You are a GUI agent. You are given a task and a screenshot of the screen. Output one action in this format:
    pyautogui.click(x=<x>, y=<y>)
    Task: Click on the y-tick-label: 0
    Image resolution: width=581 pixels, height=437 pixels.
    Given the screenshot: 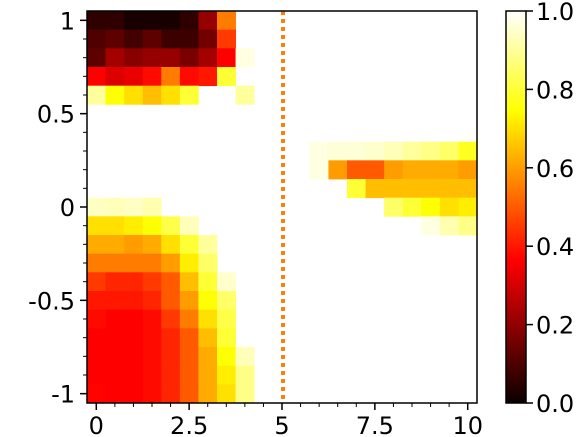 What is the action you would take?
    pyautogui.click(x=67, y=208)
    